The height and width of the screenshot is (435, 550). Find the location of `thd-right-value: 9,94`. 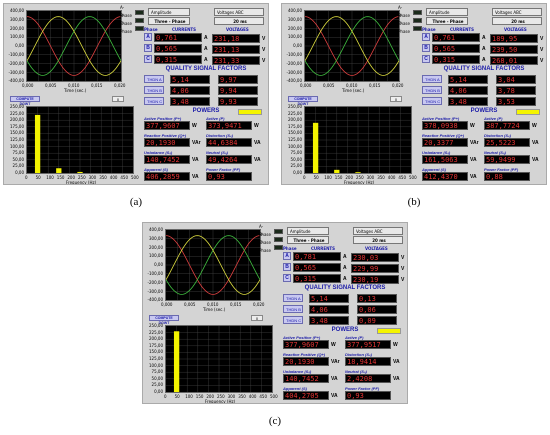

thd-right-value: 9,94 is located at coordinates (238, 90).